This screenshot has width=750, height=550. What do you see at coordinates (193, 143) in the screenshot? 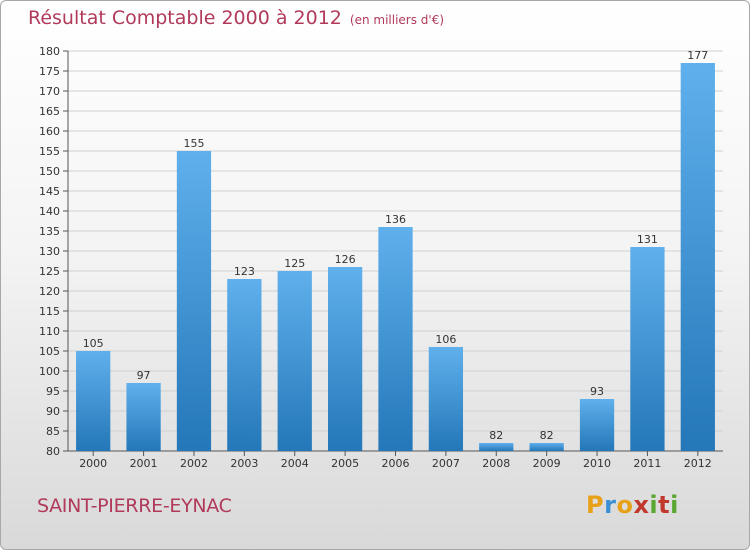
I see `value-label-2002: 155` at bounding box center [193, 143].